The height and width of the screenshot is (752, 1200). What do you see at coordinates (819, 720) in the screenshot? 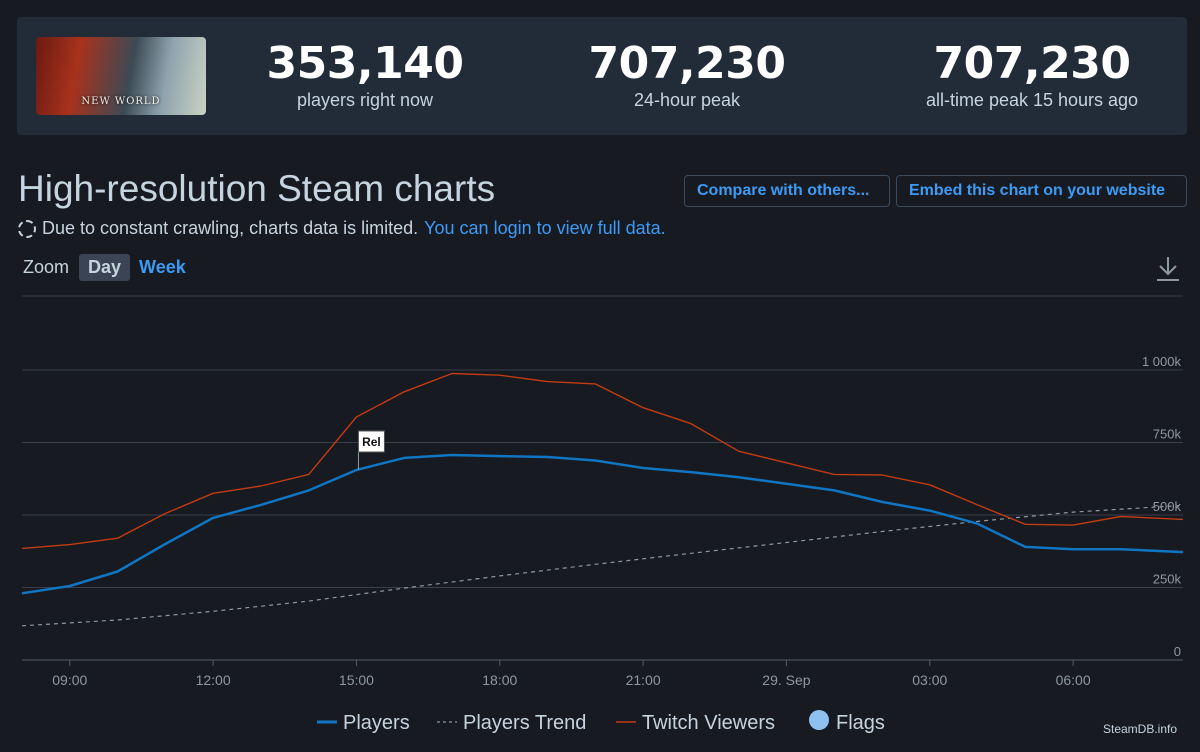
I see `legend-flag-dot` at bounding box center [819, 720].